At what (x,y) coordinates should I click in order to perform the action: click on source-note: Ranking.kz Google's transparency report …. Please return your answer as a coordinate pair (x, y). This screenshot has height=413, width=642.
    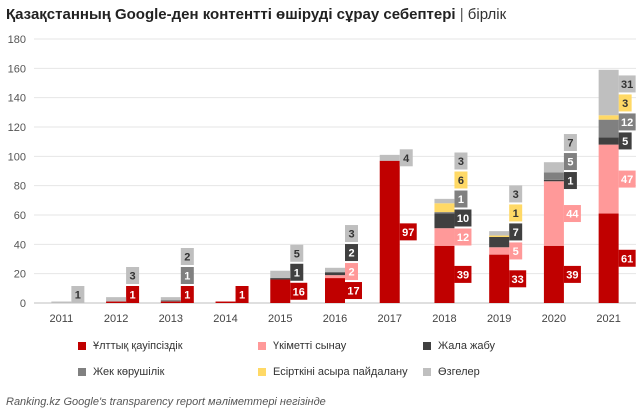
    Looking at the image, I should click on (166, 402).